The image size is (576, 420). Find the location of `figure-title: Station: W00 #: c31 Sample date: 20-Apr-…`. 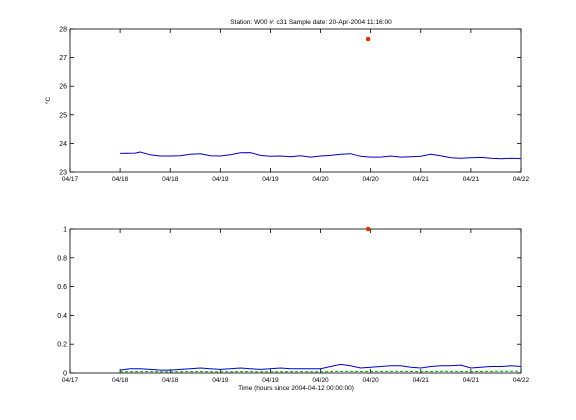

figure-title: Station: W00 #: c31 Sample date: 20-Apr-… is located at coordinates (311, 22).